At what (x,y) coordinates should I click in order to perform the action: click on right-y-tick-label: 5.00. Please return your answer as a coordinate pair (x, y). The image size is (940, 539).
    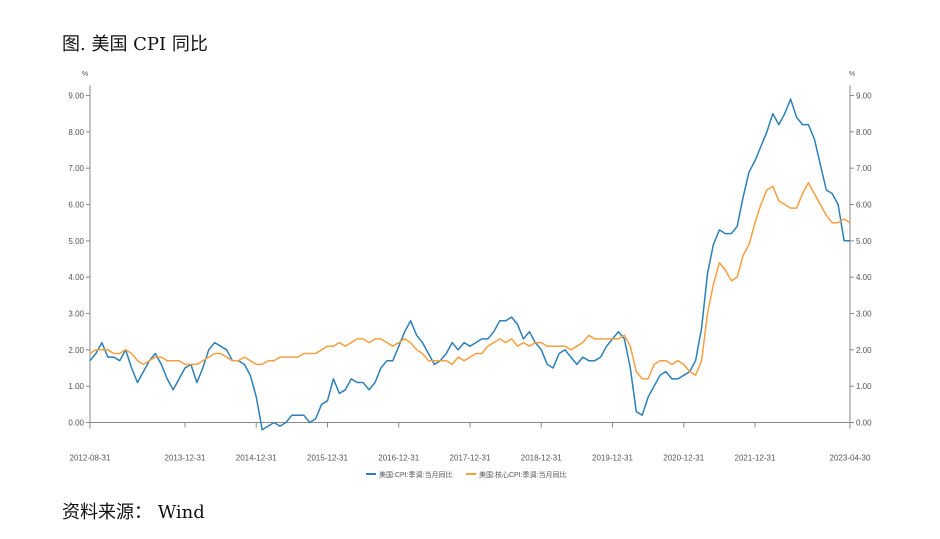
    Looking at the image, I should click on (864, 241).